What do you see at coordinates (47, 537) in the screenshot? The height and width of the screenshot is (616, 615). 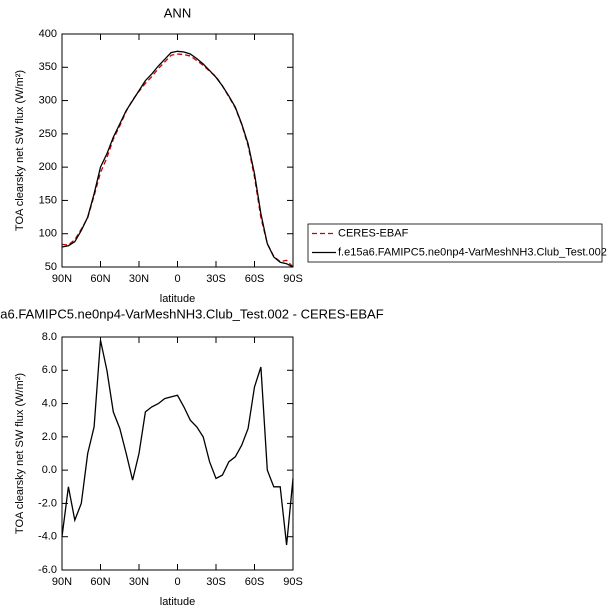 I see `y-tick-label: -4.0` at bounding box center [47, 537].